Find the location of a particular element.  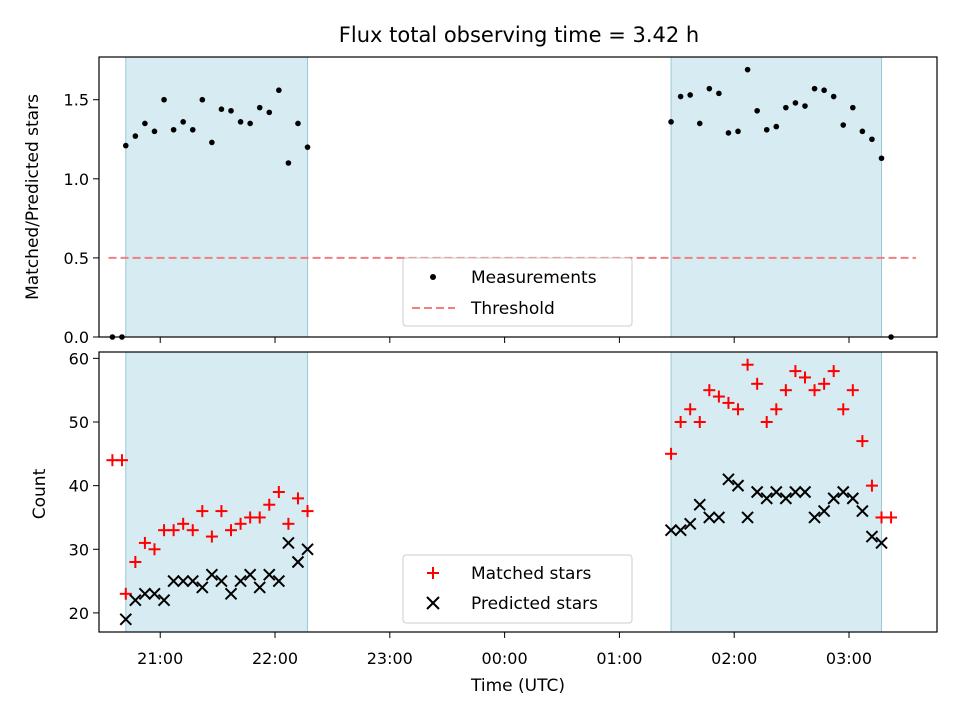

x-tick-label: 21:00 is located at coordinates (160, 658).